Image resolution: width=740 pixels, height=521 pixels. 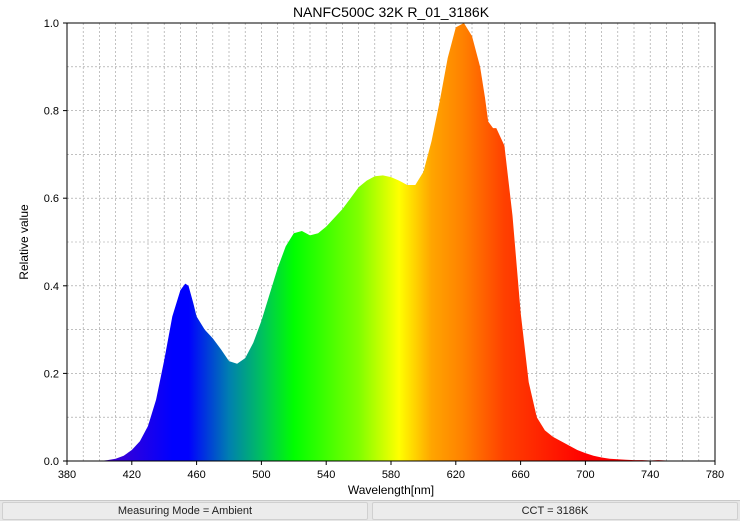 What do you see at coordinates (132, 475) in the screenshot?
I see `x-tick-label: 420` at bounding box center [132, 475].